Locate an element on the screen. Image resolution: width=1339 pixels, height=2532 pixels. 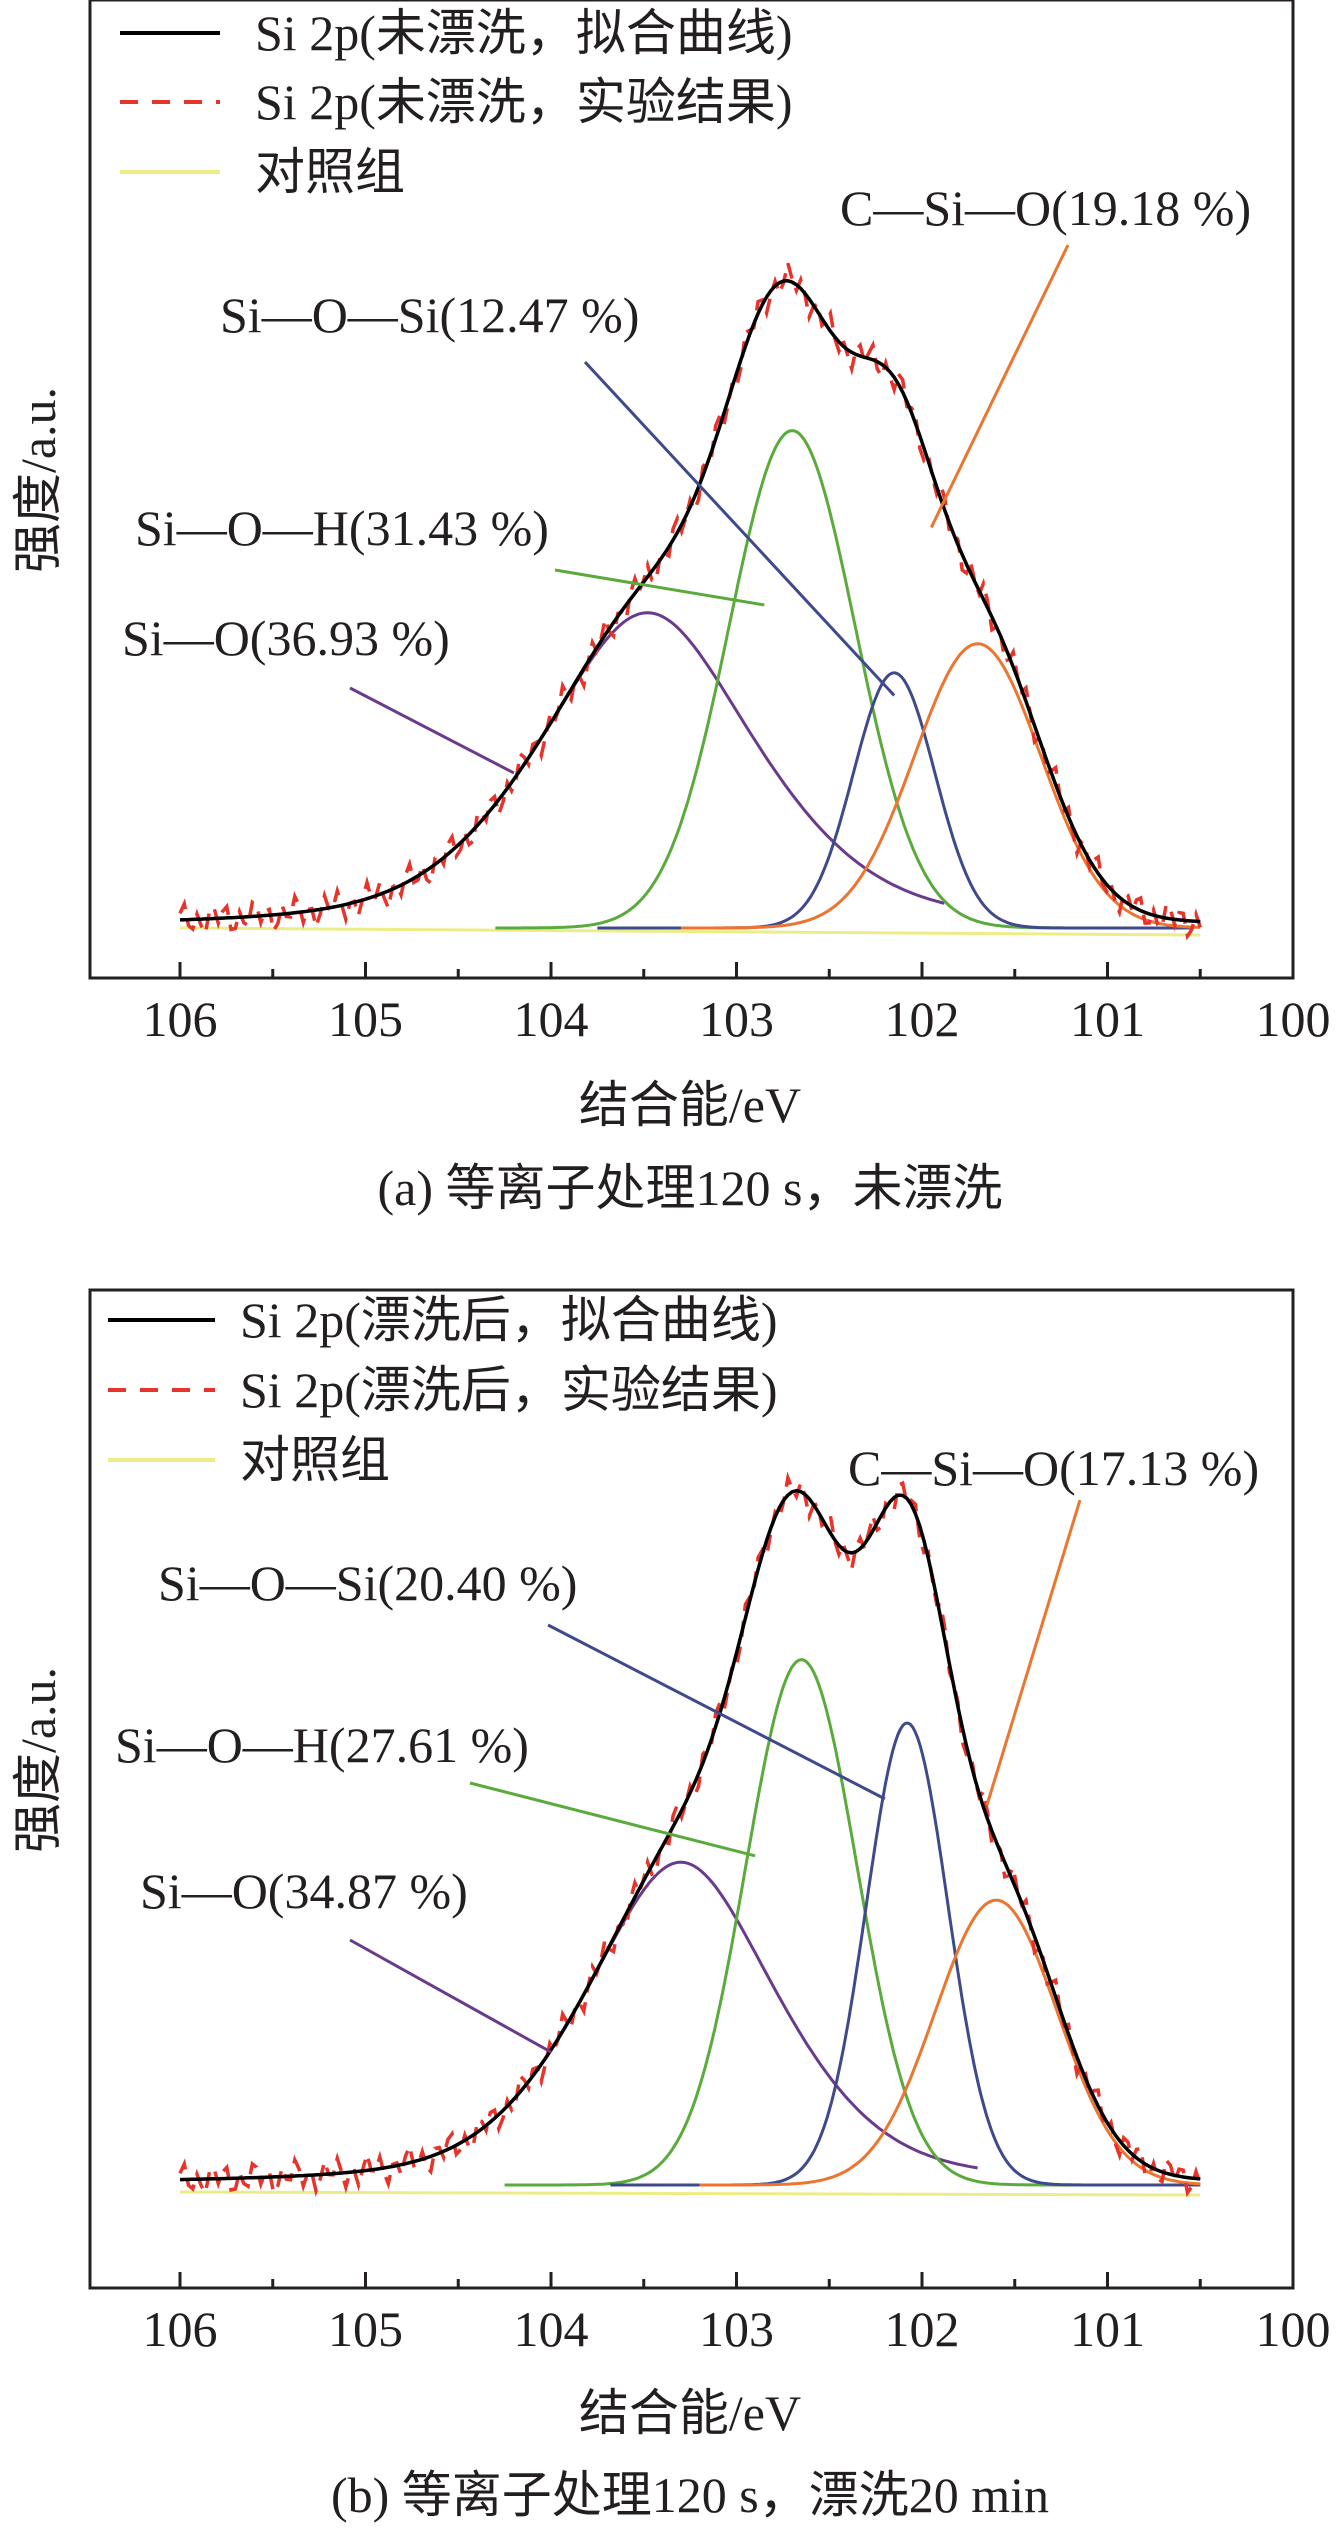
component-label: Si—O—H(31.43 %) is located at coordinates (342, 528).